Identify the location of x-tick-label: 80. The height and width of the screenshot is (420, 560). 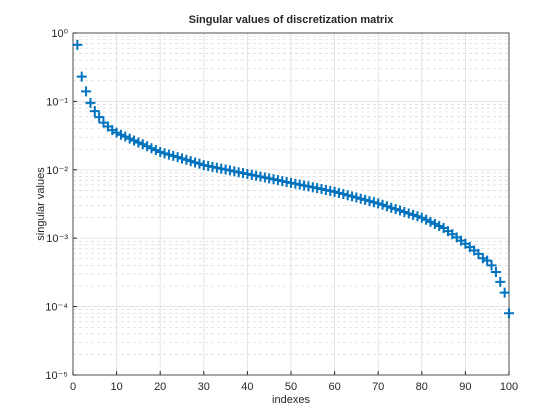
(422, 387).